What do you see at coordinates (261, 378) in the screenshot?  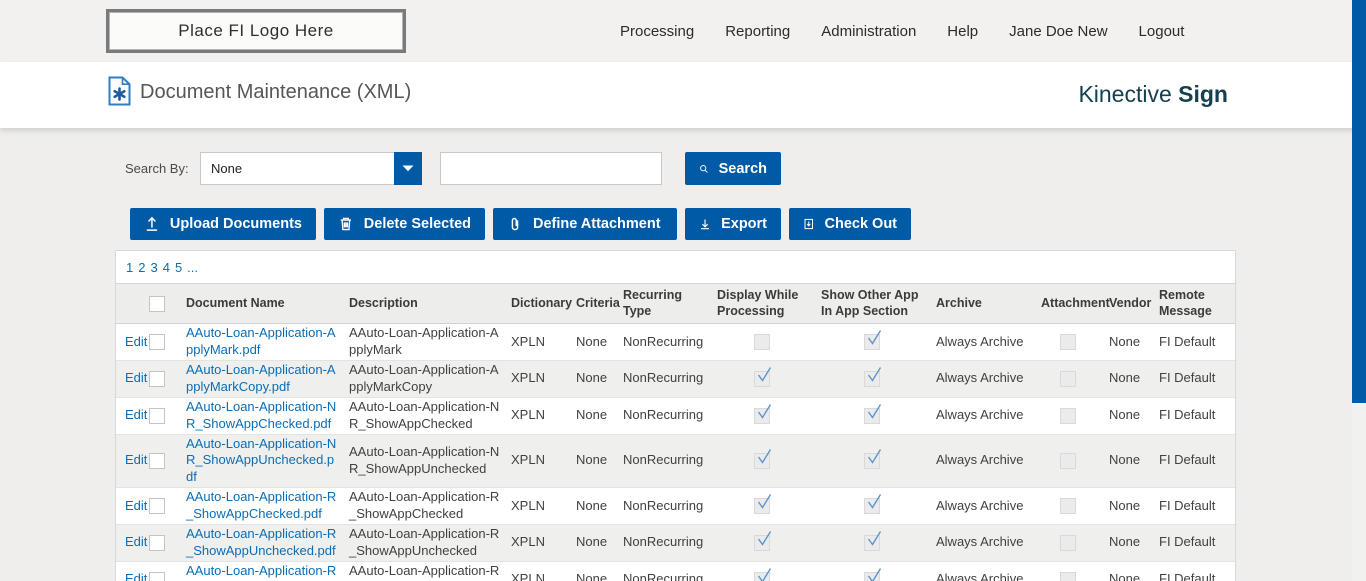 I see `document-name-link: AAuto-Loan-Application-ApplyMarkCopy.pdf` at bounding box center [261, 378].